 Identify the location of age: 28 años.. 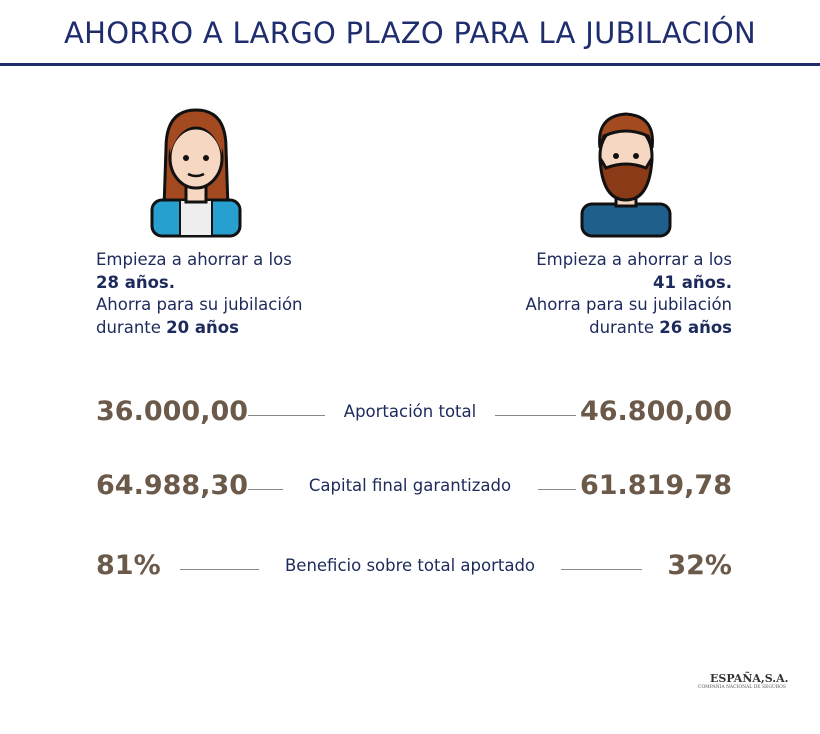
(136, 282).